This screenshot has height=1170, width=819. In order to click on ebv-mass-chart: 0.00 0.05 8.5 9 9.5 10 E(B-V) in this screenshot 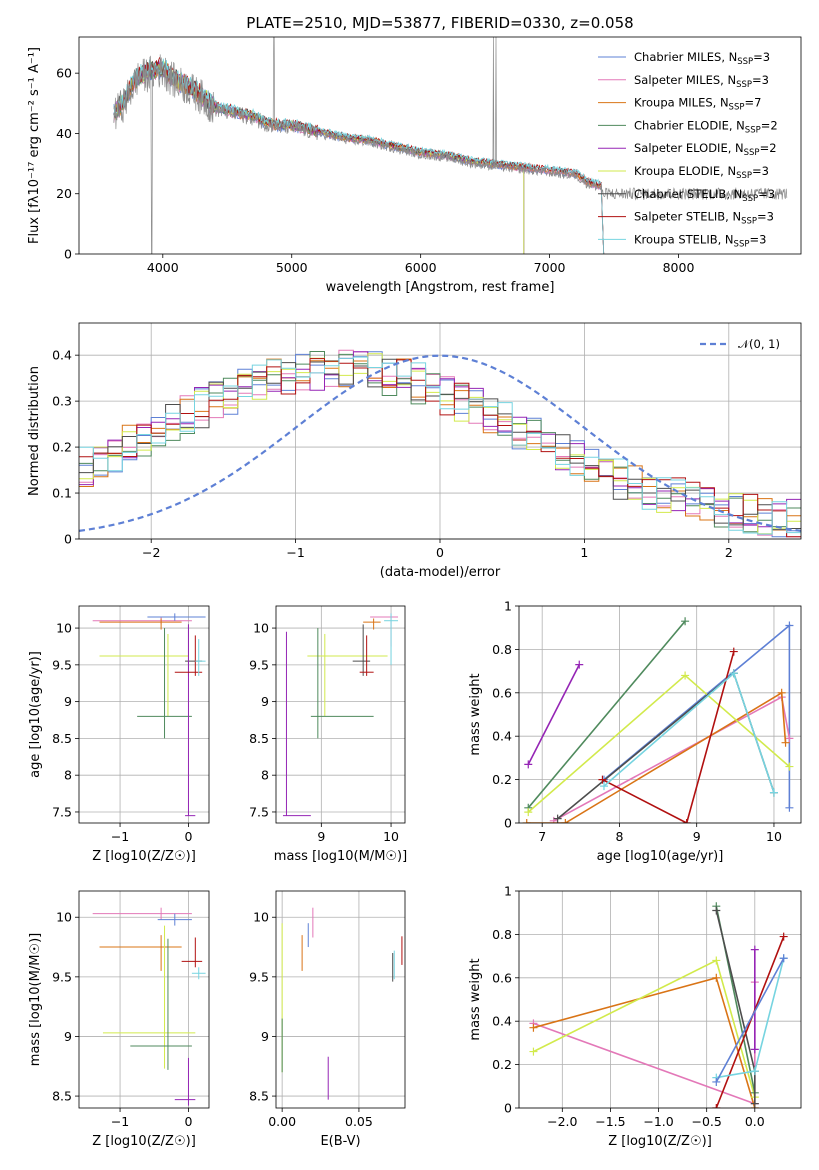, I will do `click(327, 1019)`.